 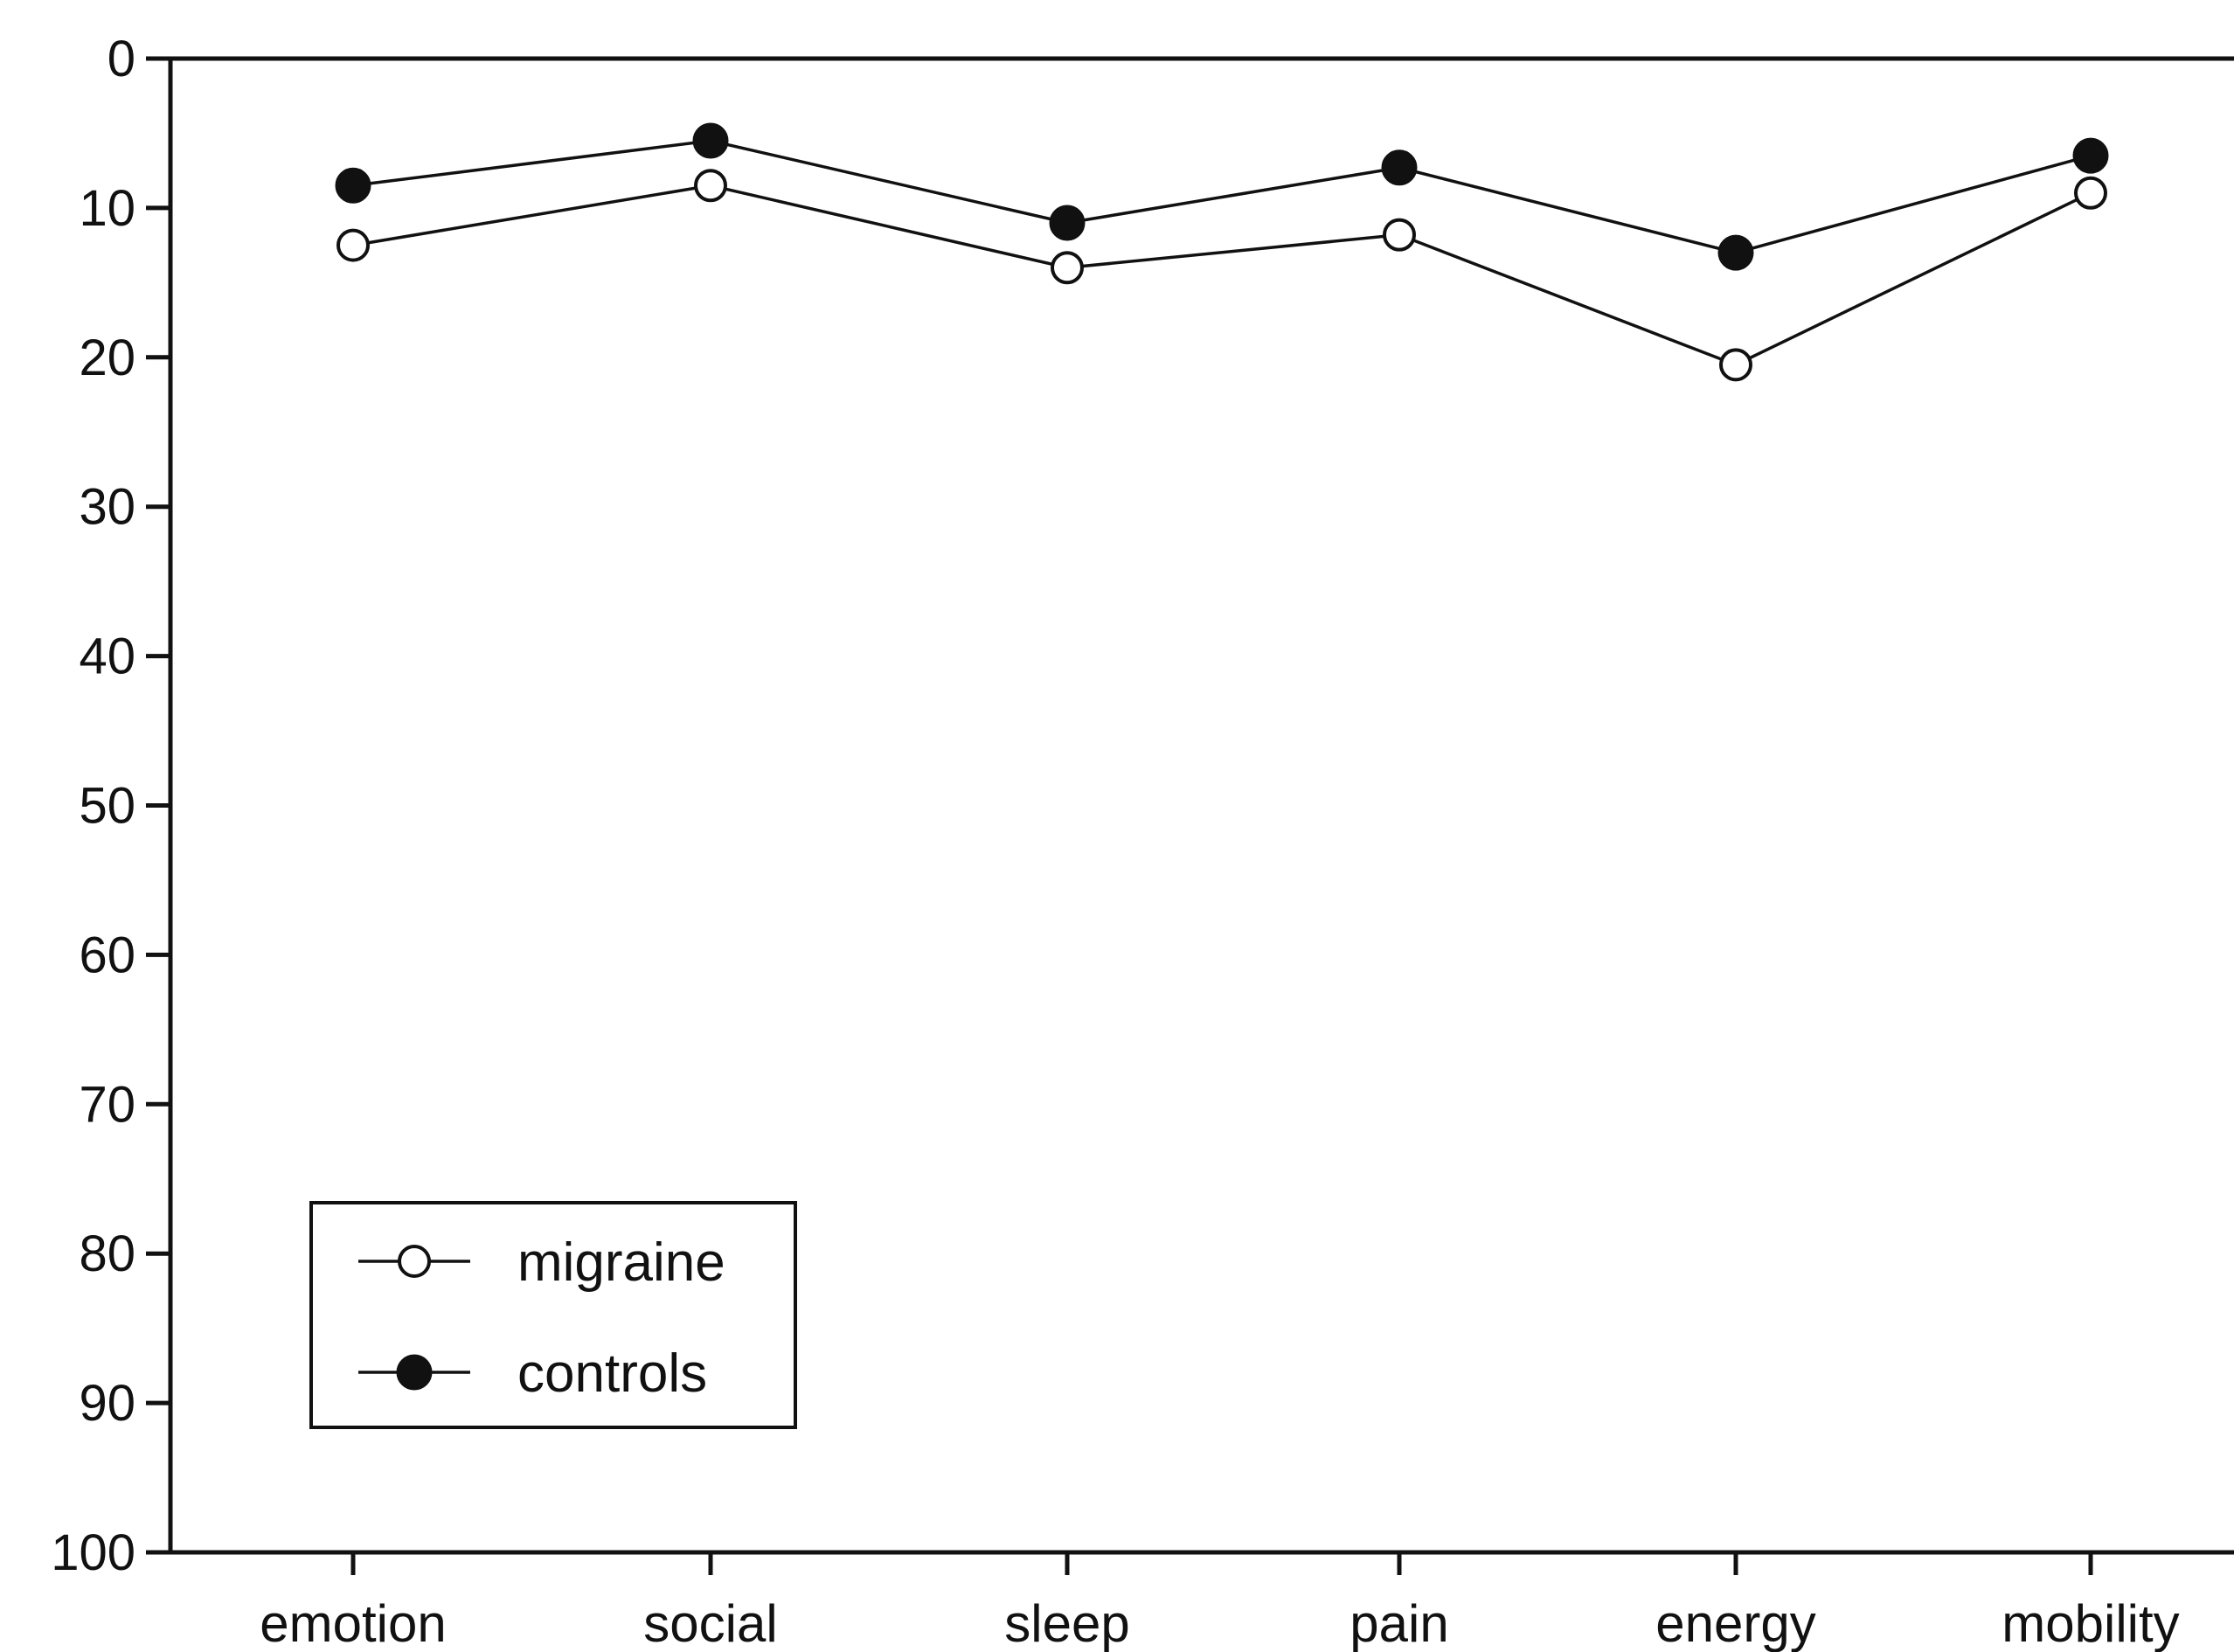 I want to click on legend-marker-controls, so click(x=414, y=1372).